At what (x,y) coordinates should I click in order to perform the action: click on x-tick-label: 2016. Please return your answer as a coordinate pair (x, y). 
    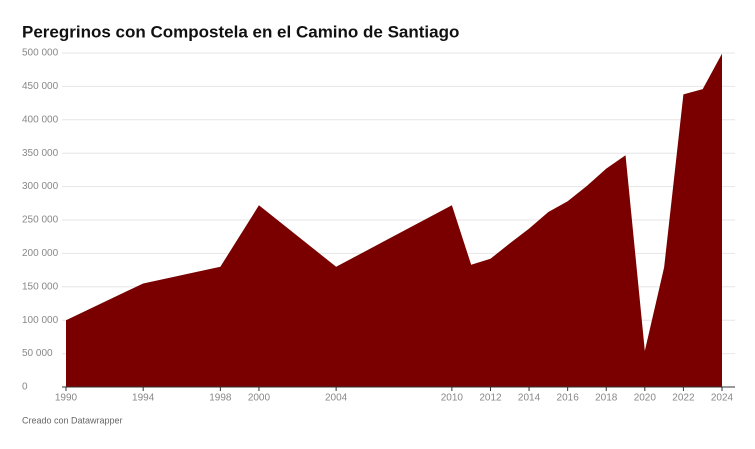
    Looking at the image, I should click on (568, 398).